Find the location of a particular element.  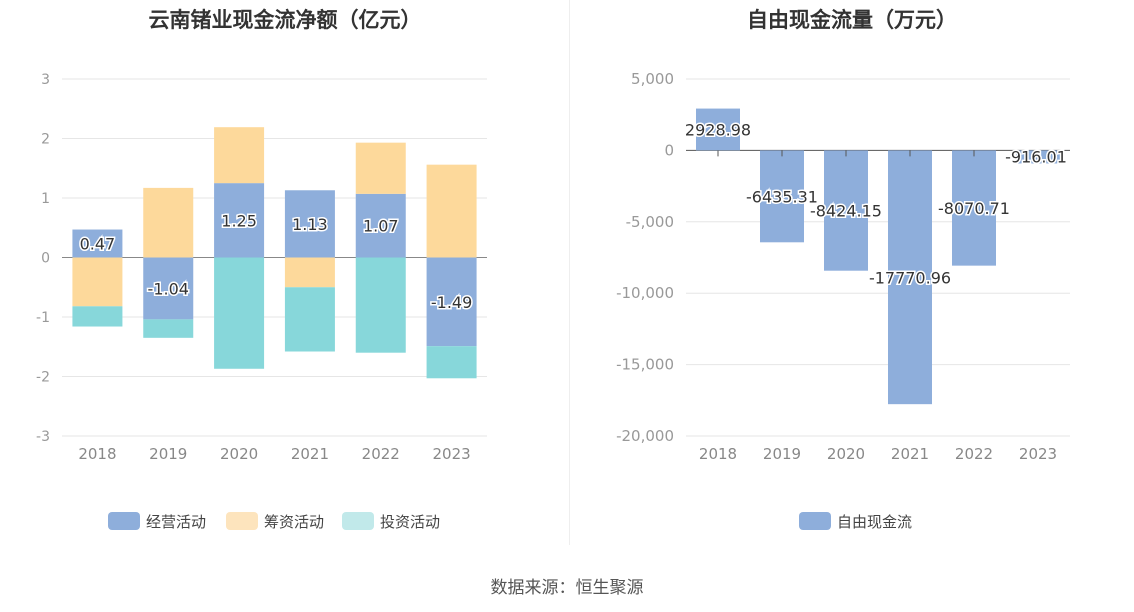

source-label: 数据来源：恒生聚源 is located at coordinates (567, 588).